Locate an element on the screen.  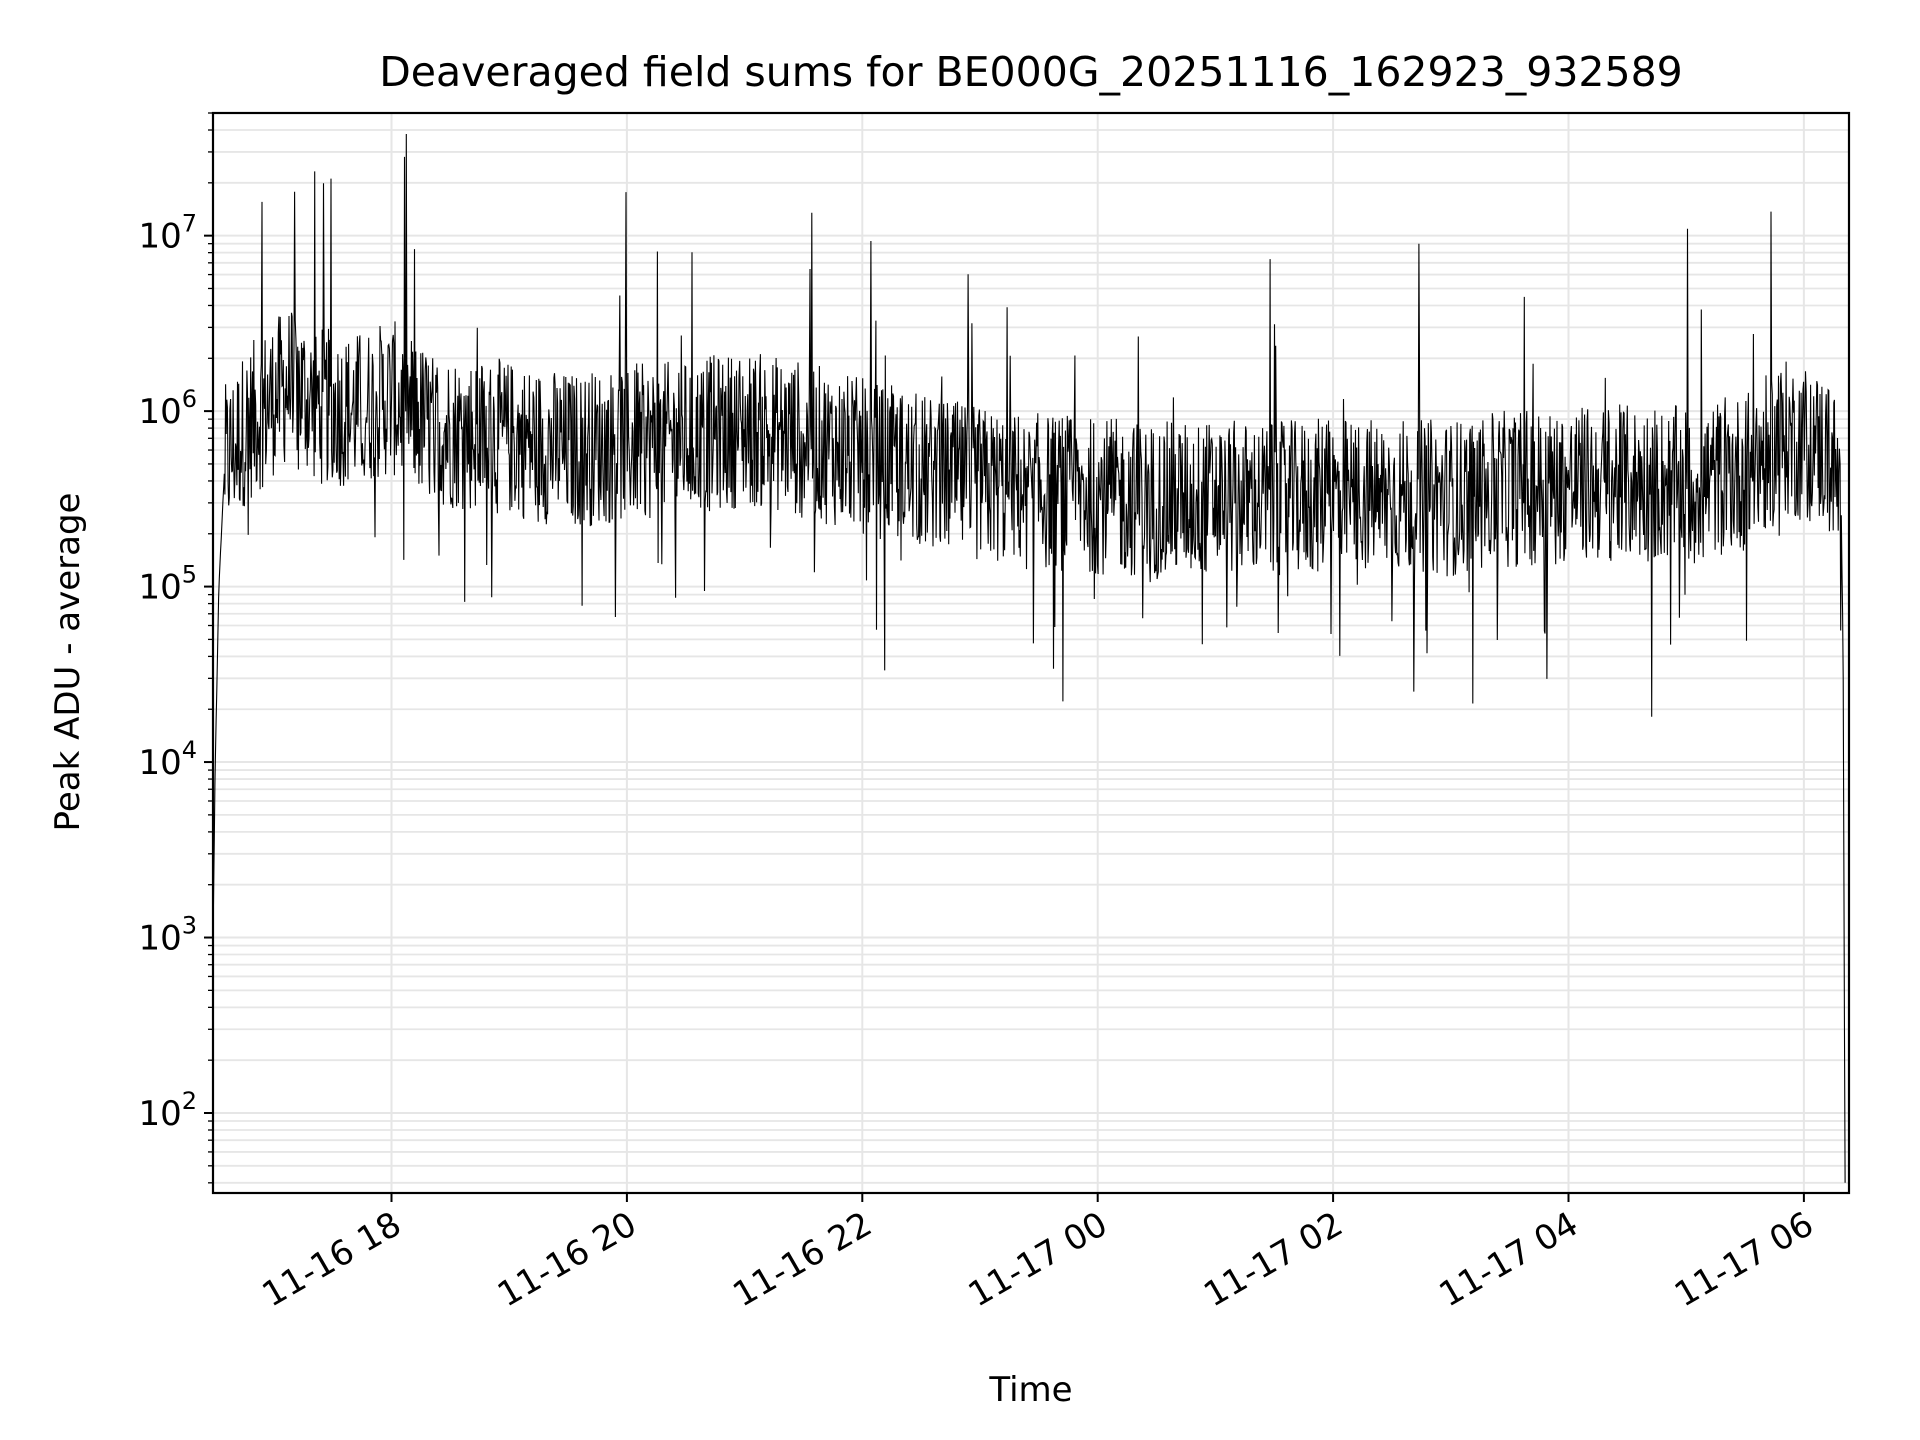
y-tick-label: 10⁶ is located at coordinates (167, 408).